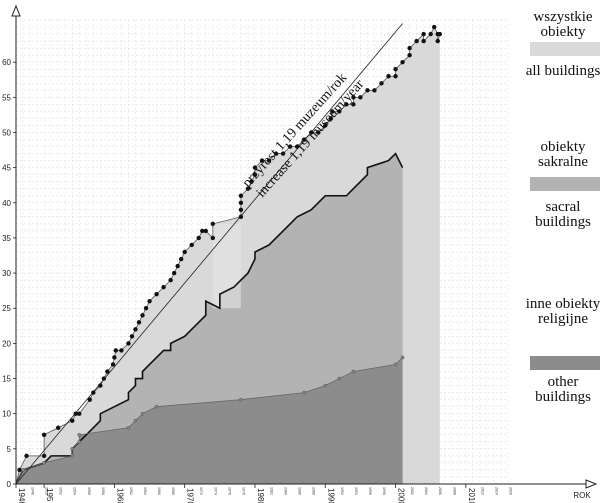  I want to click on x-minor-label: 2008, so click(454, 491).